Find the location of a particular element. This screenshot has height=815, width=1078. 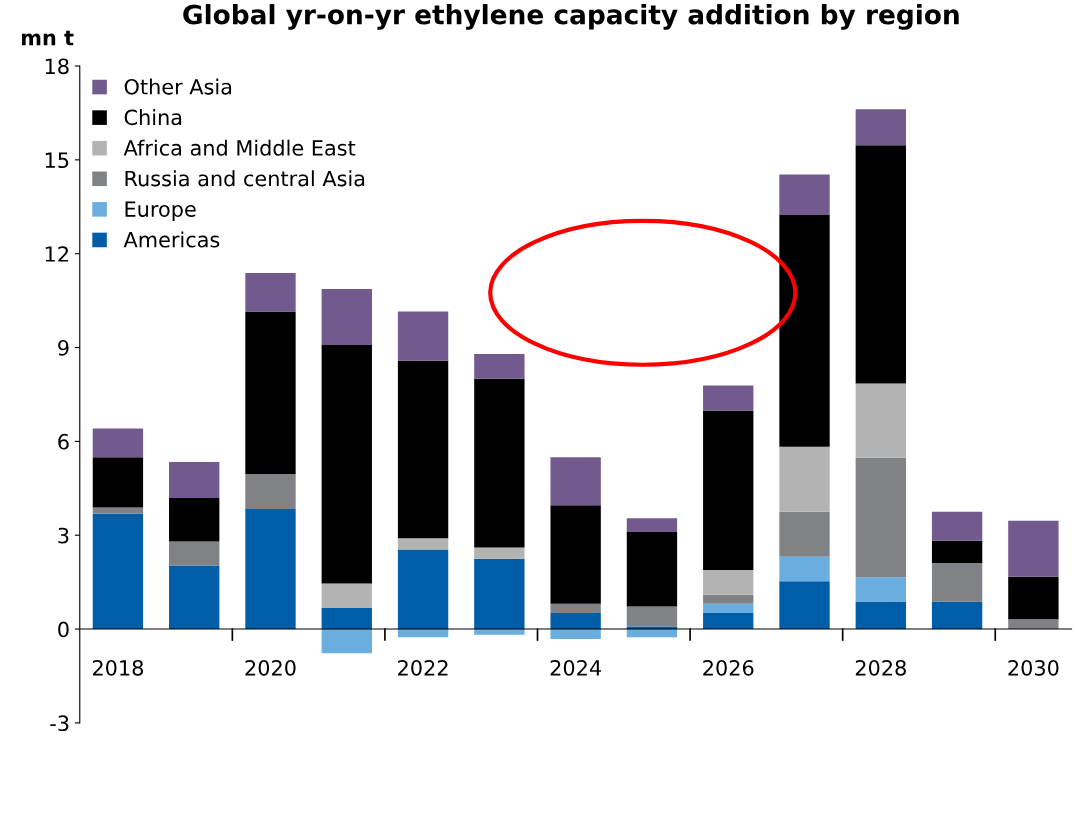

x-tick-label: 2030 is located at coordinates (1033, 667).